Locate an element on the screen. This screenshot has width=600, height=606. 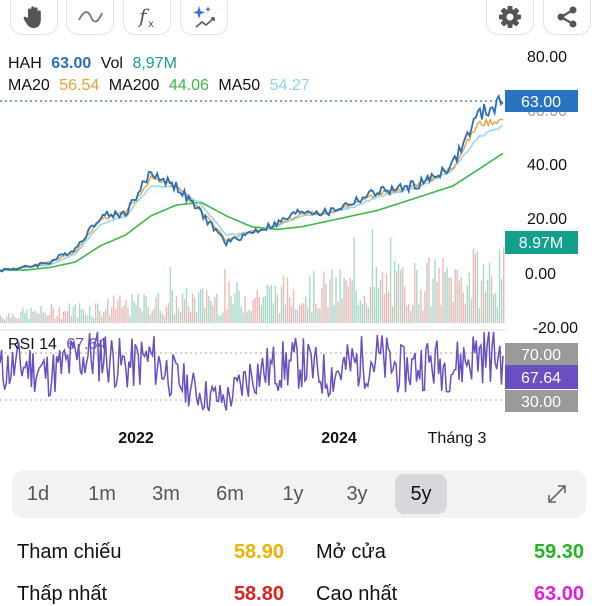
y-tick-20: 20.00 is located at coordinates (547, 219).